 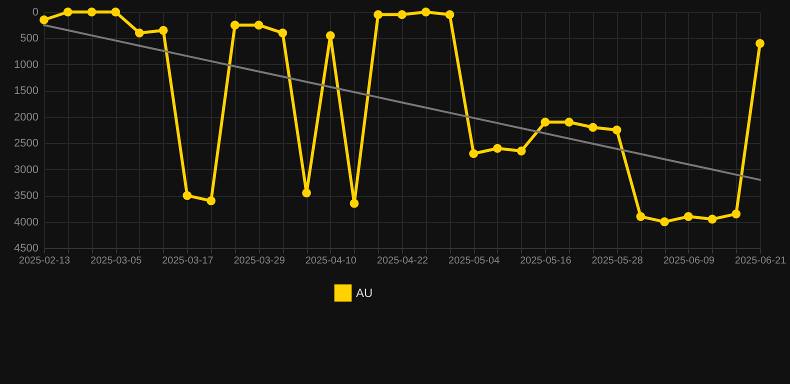 I want to click on x-tick-label: 2025-03-17, so click(x=188, y=261).